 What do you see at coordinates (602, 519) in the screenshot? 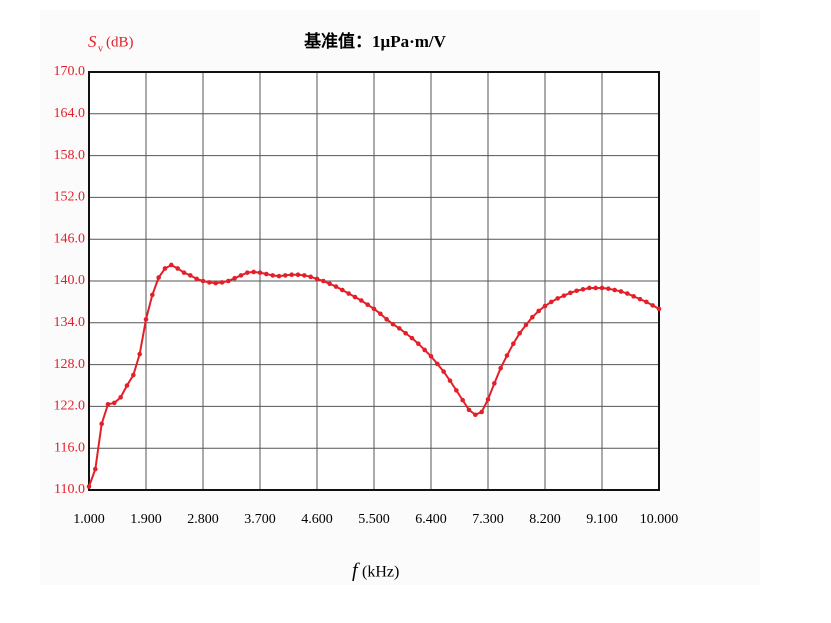
I see `x-tick-label: 9.100` at bounding box center [602, 519].